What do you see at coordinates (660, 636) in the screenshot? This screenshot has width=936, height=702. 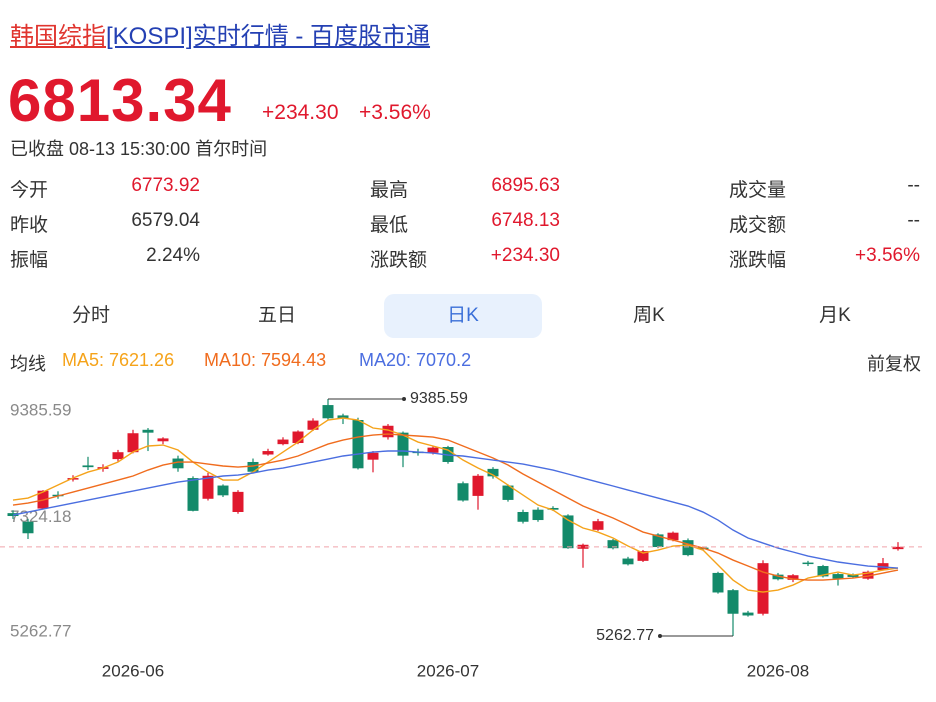 I see `min-dot` at bounding box center [660, 636].